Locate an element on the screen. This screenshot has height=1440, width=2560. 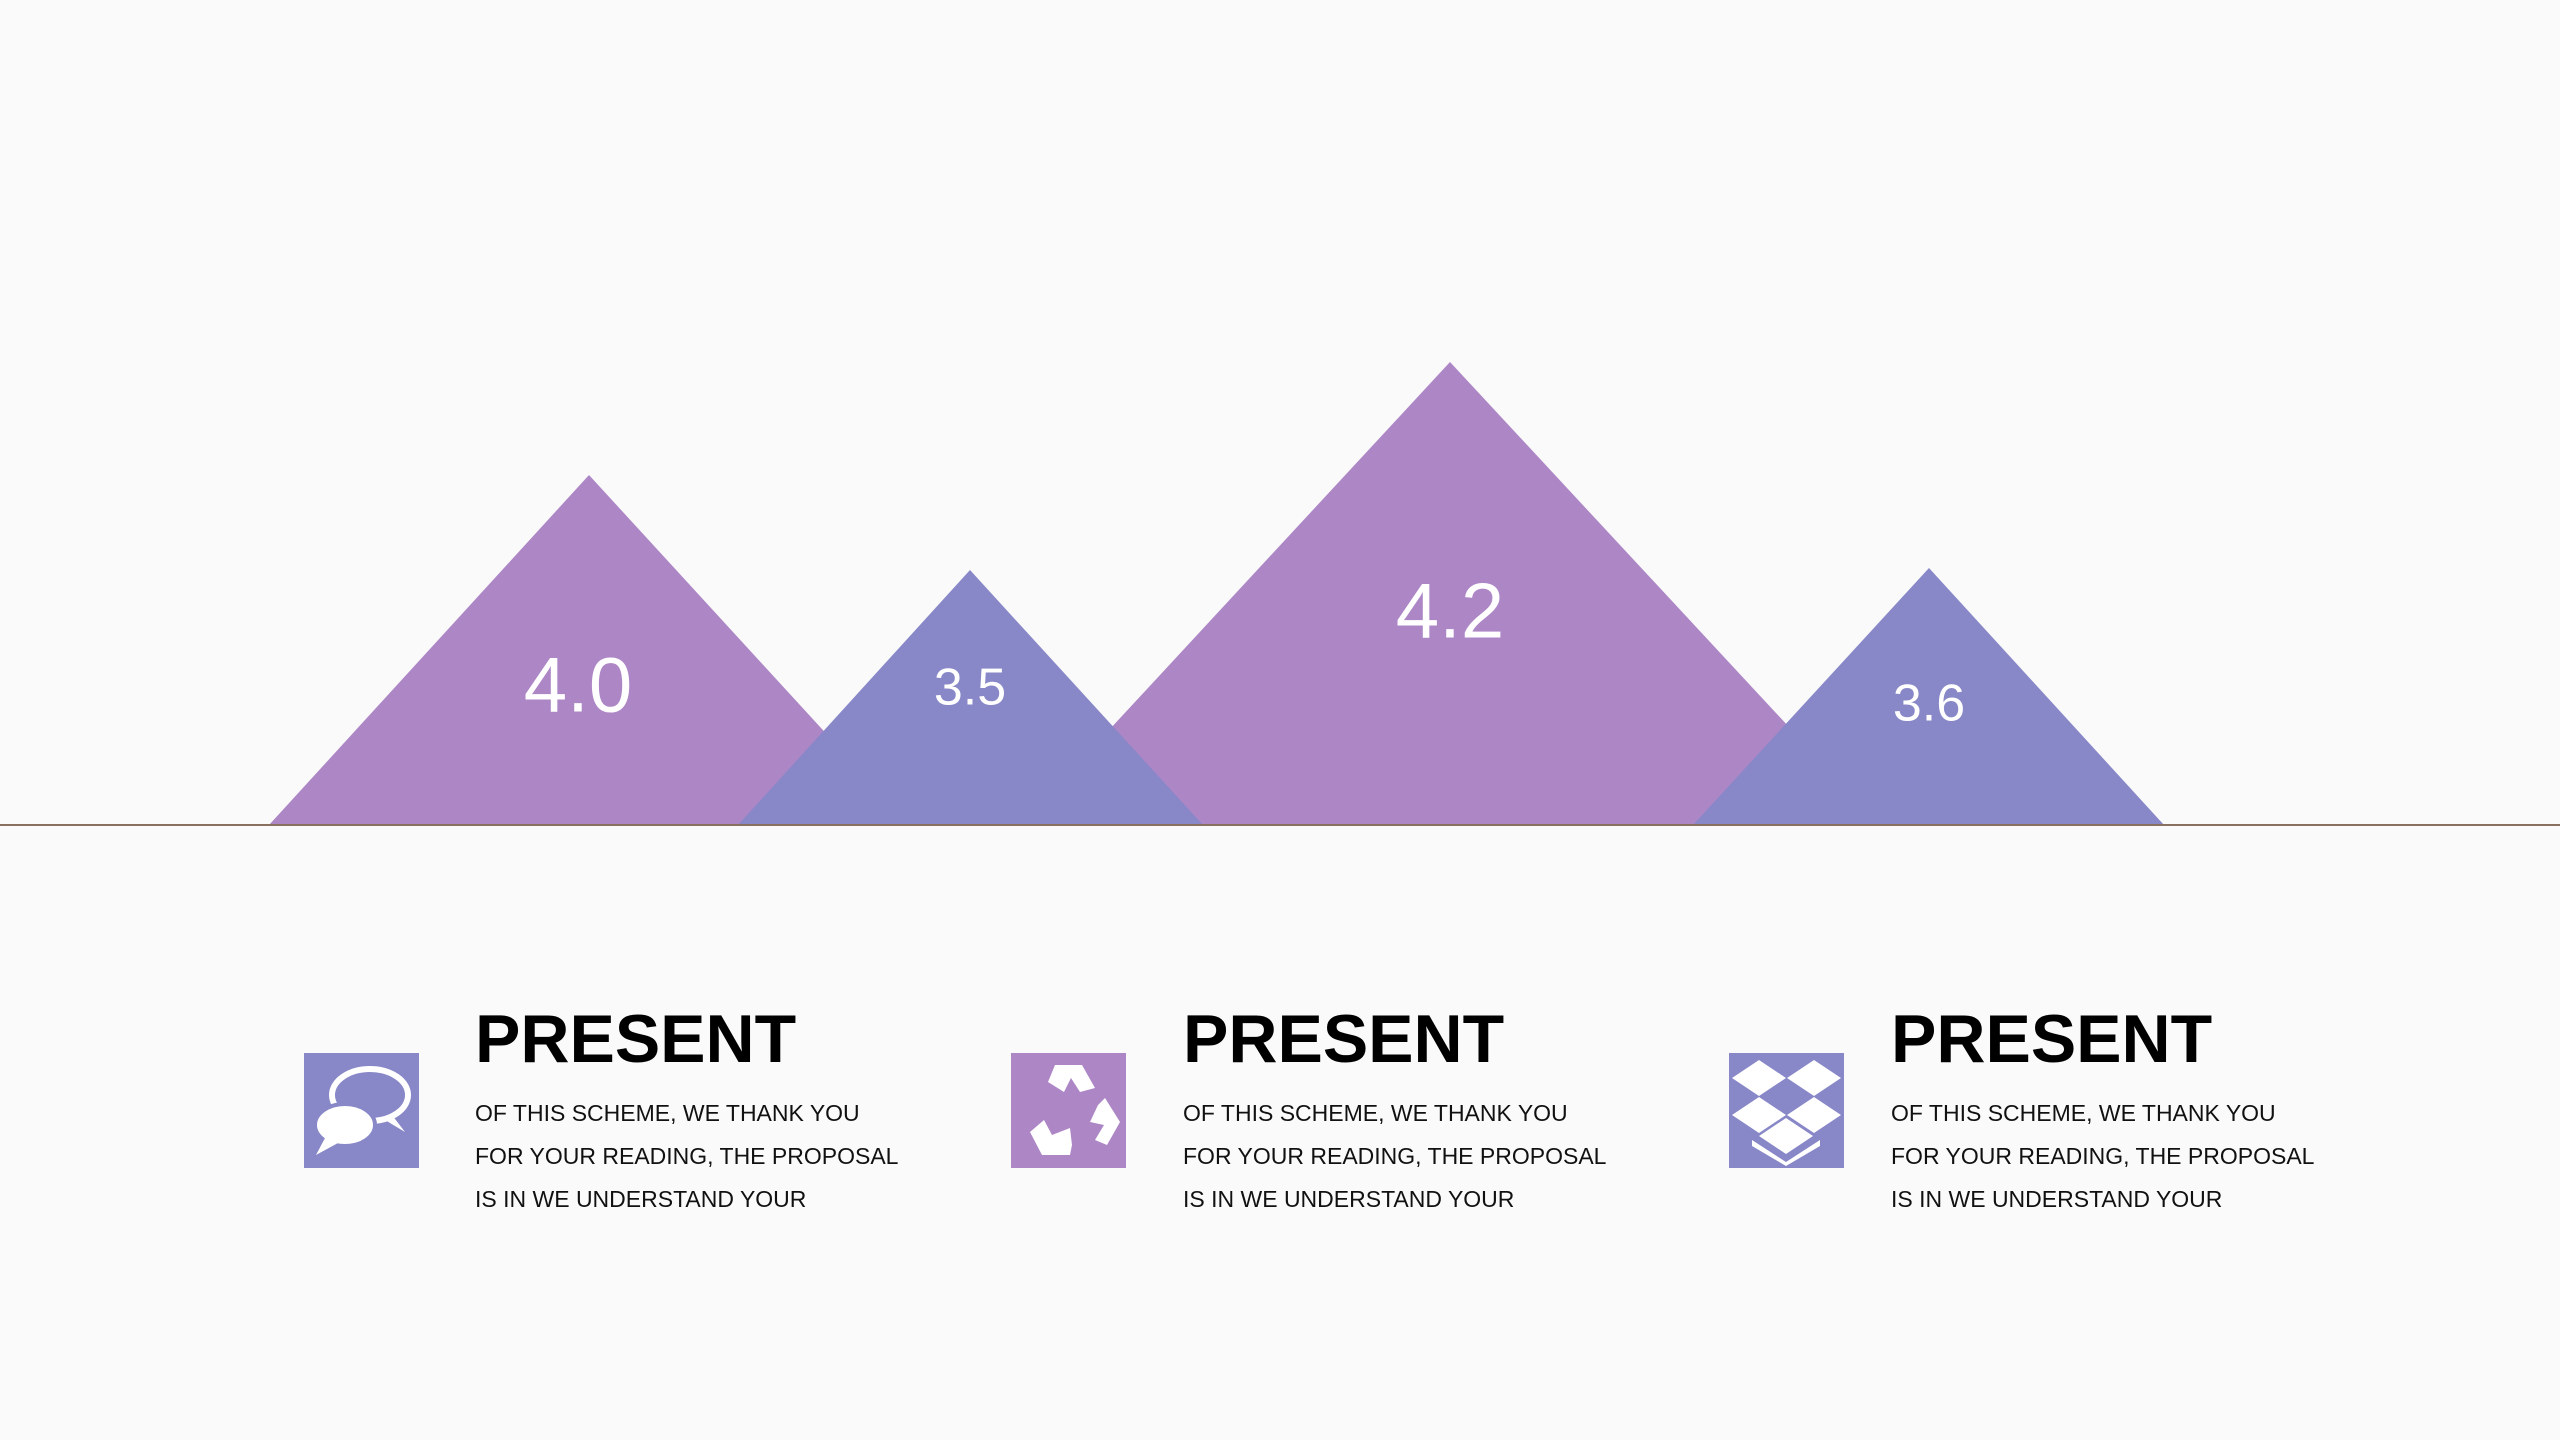
dropbox-icon is located at coordinates (1786, 1110).